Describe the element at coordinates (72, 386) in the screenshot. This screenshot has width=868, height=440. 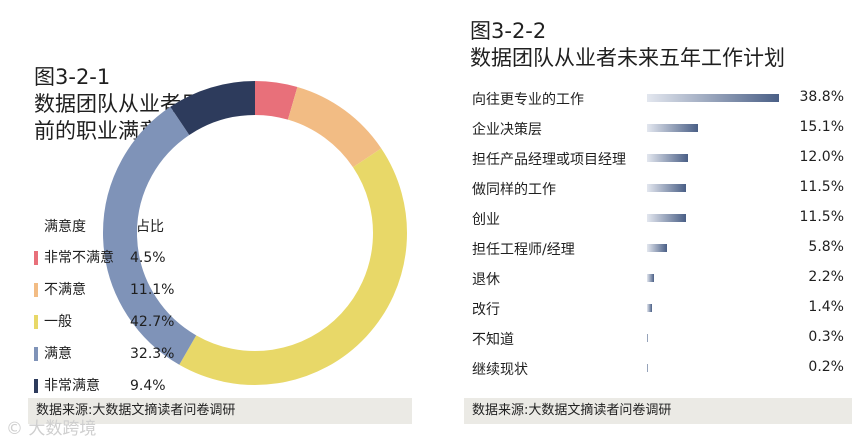
I see `legend-label: 非常满意` at that location.